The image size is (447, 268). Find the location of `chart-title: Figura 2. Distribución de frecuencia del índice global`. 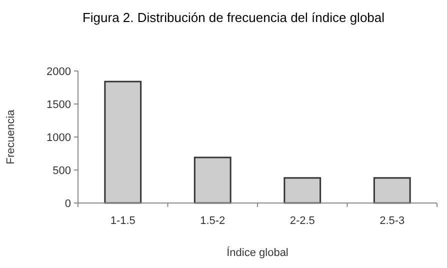

chart-title: Figura 2. Distribución de frecuencia del índice global is located at coordinates (233, 17).